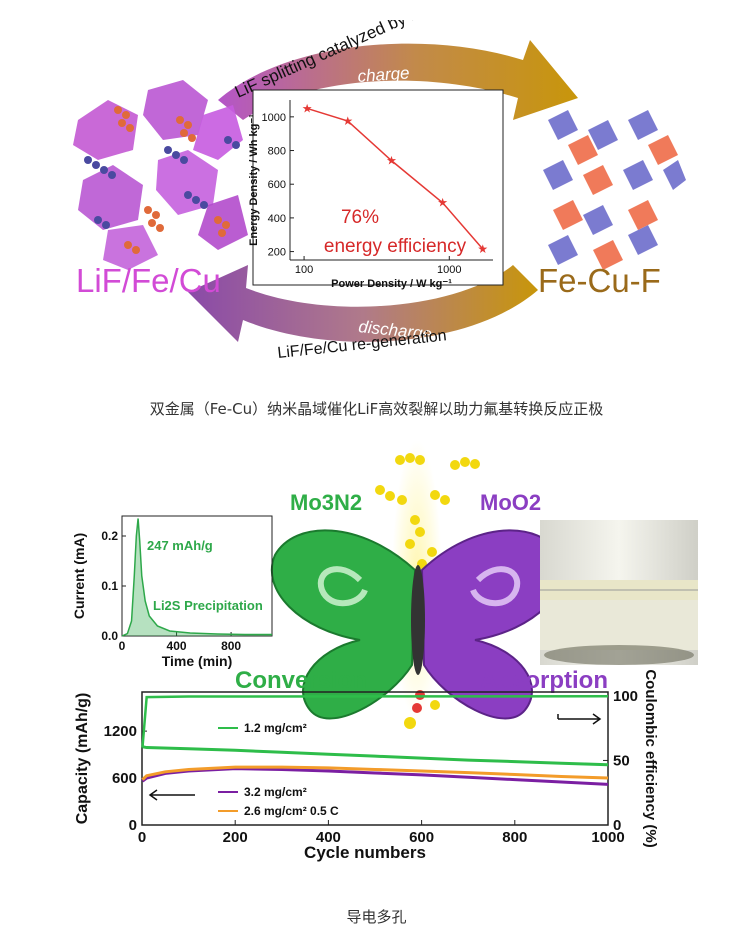 The image size is (753, 935). Describe the element at coordinates (133, 825) in the screenshot. I see `chart3-y-tick-label: 0` at that location.